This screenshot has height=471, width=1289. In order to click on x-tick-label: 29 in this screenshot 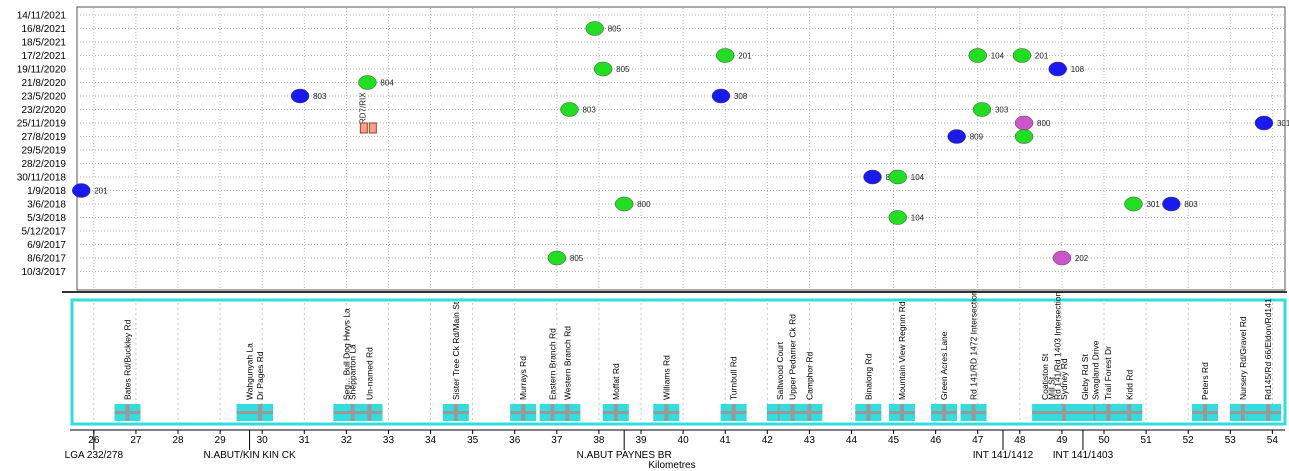, I will do `click(221, 440)`.